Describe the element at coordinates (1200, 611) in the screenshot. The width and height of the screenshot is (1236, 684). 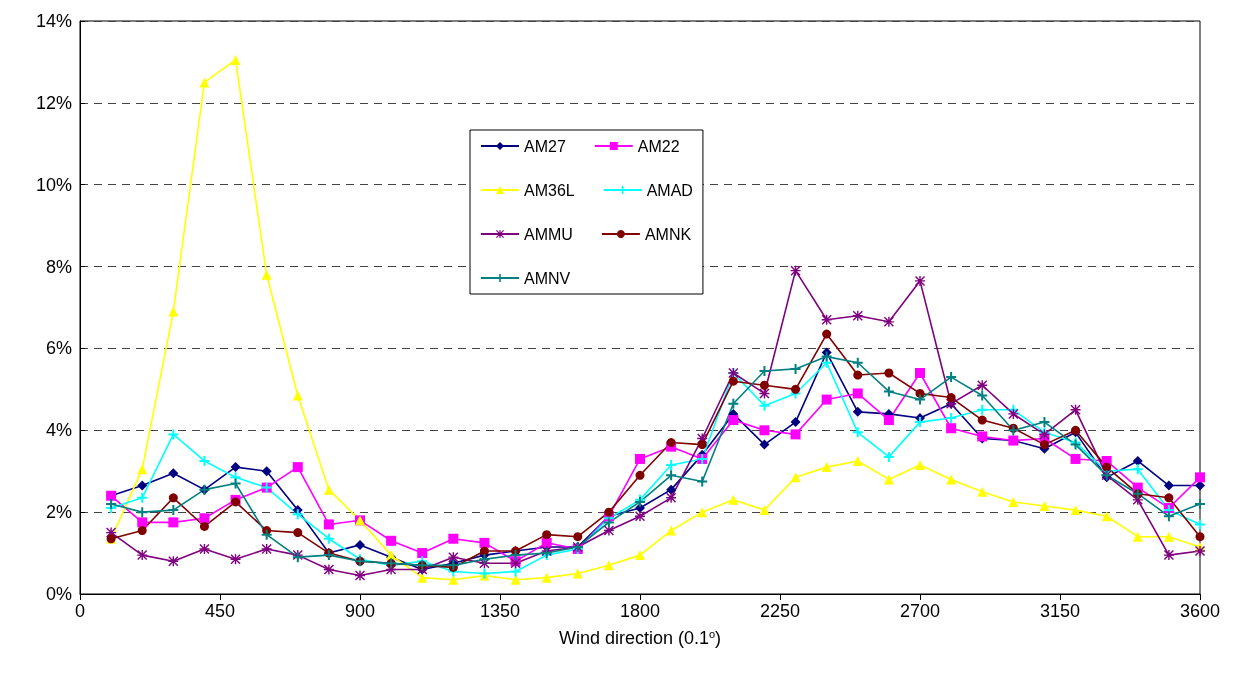
I see `x-tick-label: 3600` at that location.